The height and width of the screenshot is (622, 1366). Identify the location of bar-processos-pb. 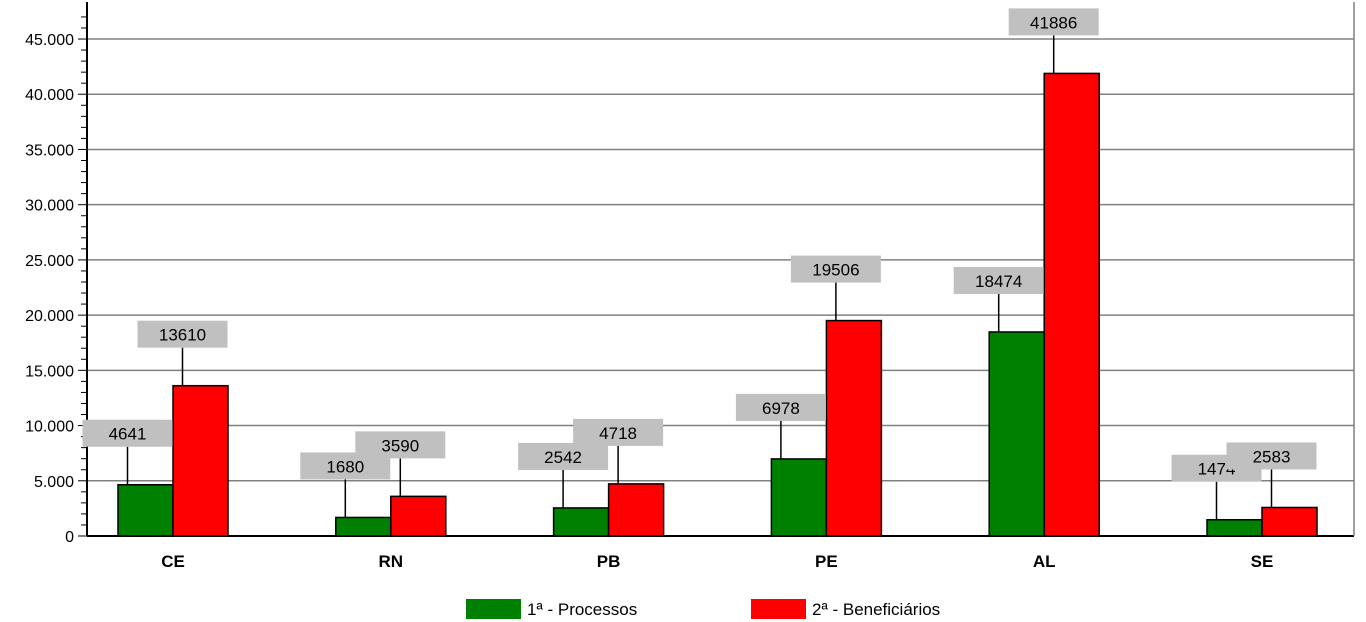
(581, 522).